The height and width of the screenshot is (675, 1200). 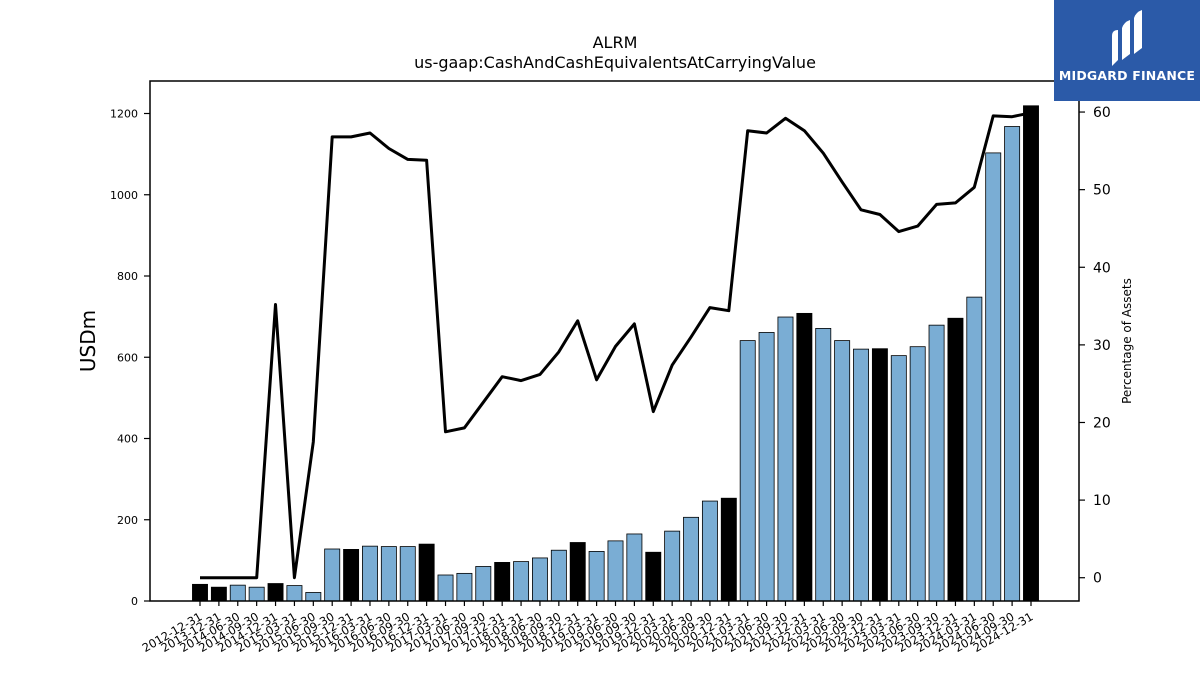 I want to click on brand-logo: MIDGARD FINANCE, so click(x=1127, y=50).